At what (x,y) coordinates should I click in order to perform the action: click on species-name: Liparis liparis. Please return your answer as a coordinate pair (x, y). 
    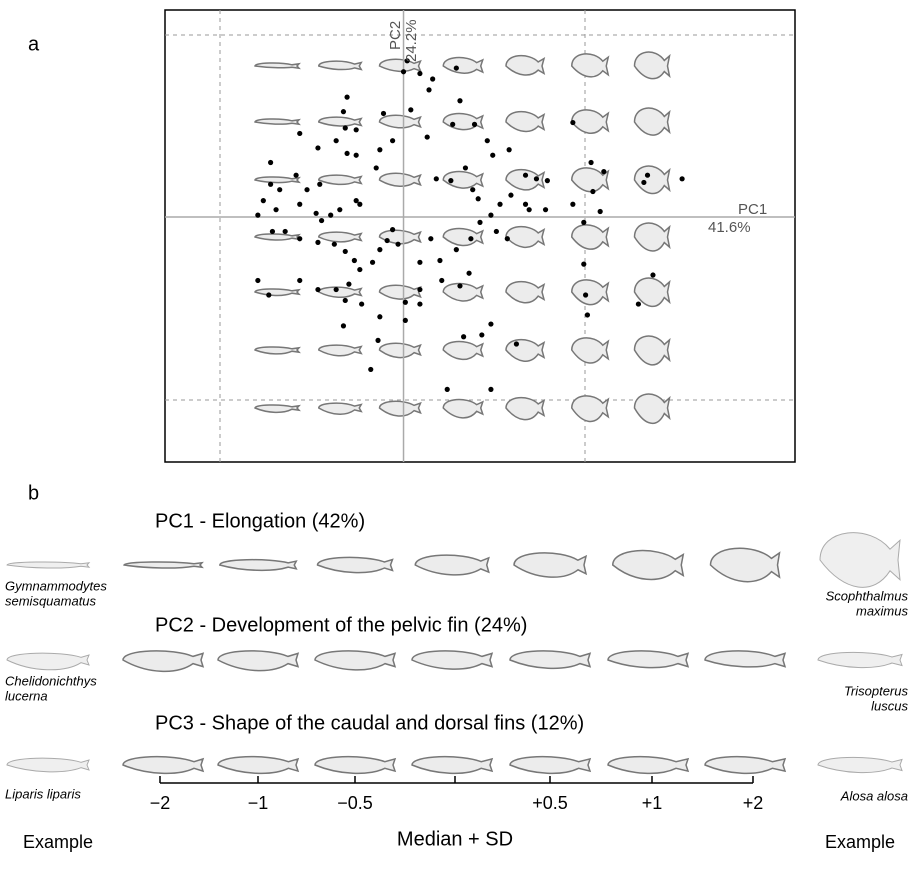
    Looking at the image, I should click on (43, 793).